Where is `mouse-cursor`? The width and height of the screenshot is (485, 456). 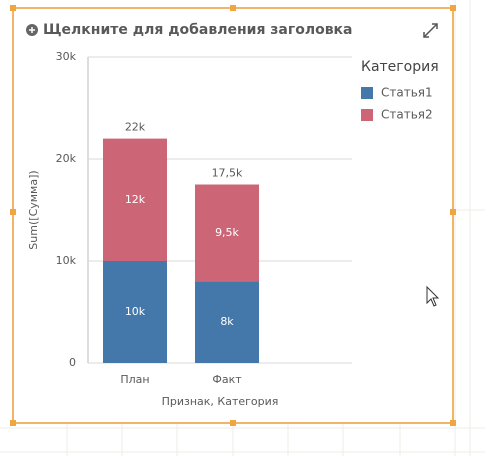 mouse-cursor is located at coordinates (433, 296).